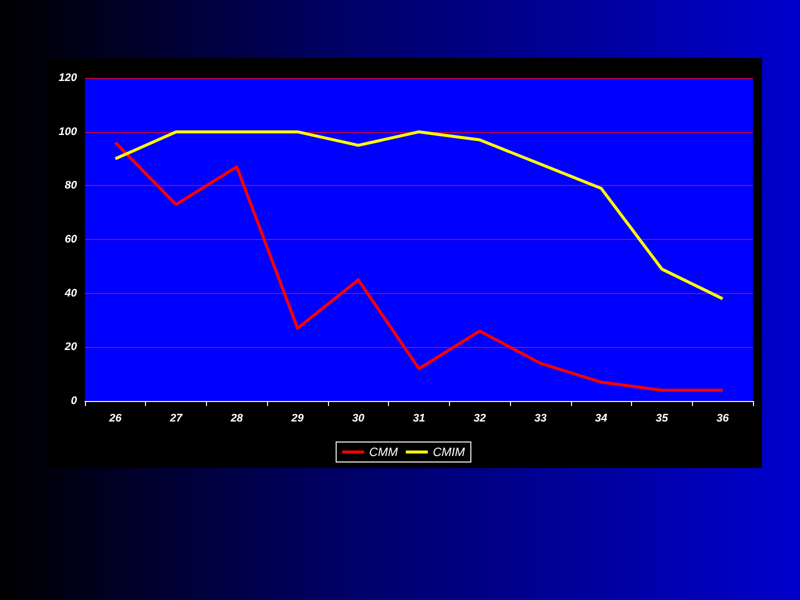 The width and height of the screenshot is (800, 600). I want to click on y-tick-label: 20, so click(71, 347).